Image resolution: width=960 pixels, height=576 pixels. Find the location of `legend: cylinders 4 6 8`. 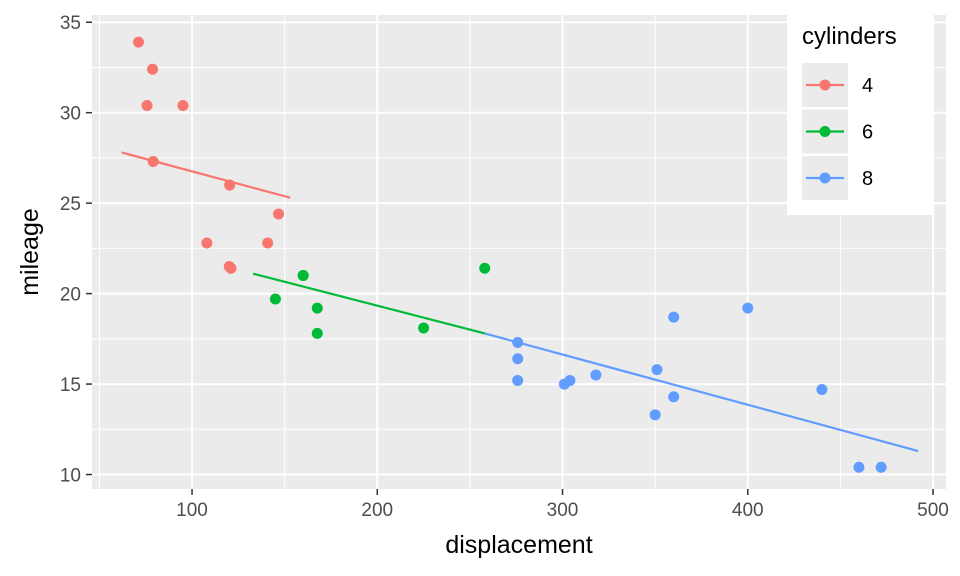

legend: cylinders 4 6 8 is located at coordinates (859, 115).